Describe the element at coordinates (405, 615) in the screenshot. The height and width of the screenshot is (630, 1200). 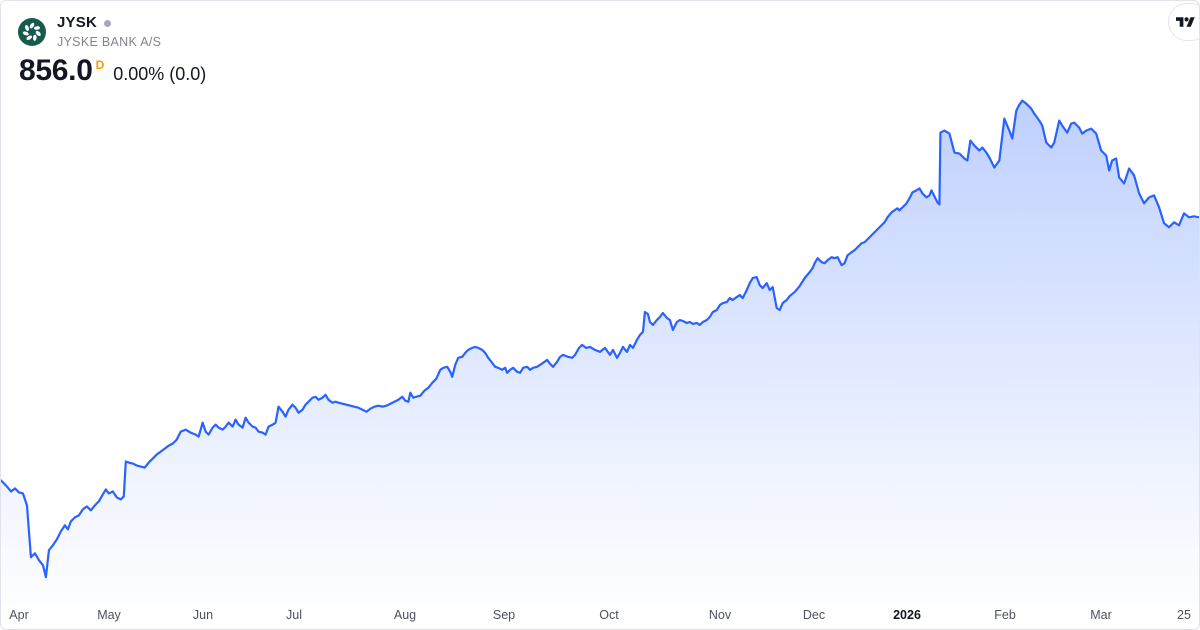
I see `x-axis-label: Aug` at that location.